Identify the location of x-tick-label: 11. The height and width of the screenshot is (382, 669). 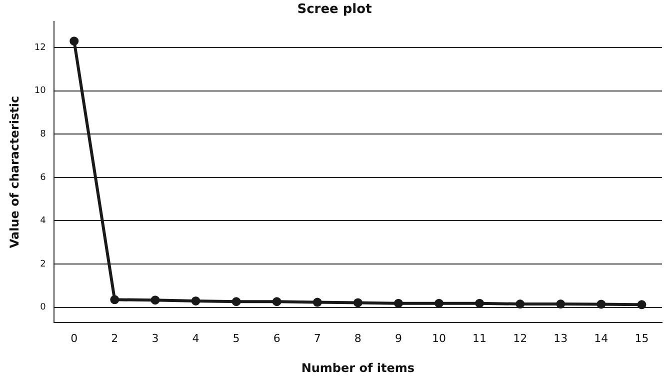
(479, 338).